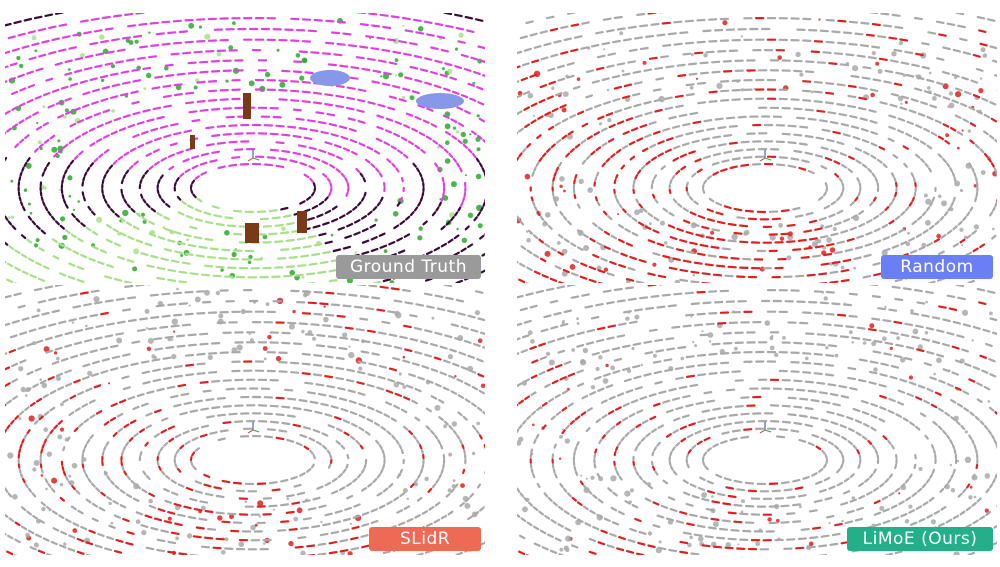  Describe the element at coordinates (937, 267) in the screenshot. I see `panel-label-badge: Random` at that location.